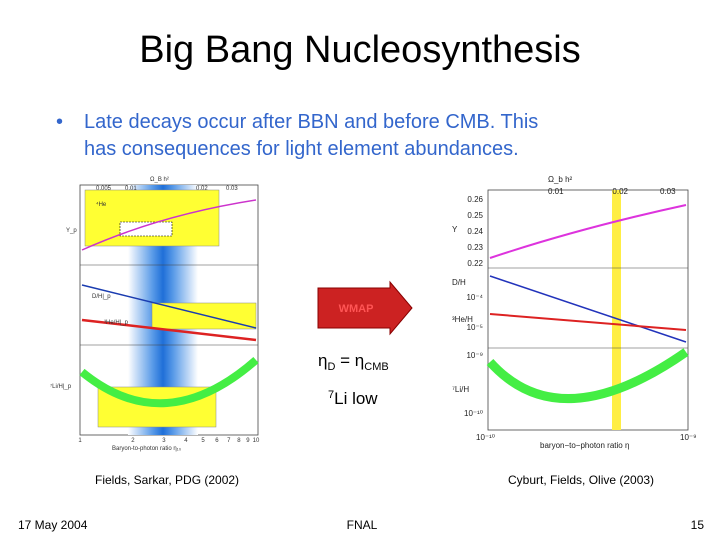  Describe the element at coordinates (53, 525) in the screenshot. I see `footer-date: 17 May 2004` at that location.